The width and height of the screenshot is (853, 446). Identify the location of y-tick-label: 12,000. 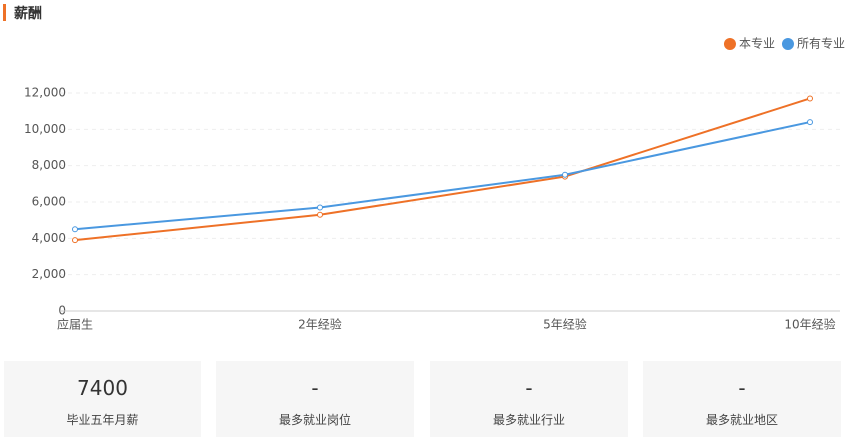
(45, 93).